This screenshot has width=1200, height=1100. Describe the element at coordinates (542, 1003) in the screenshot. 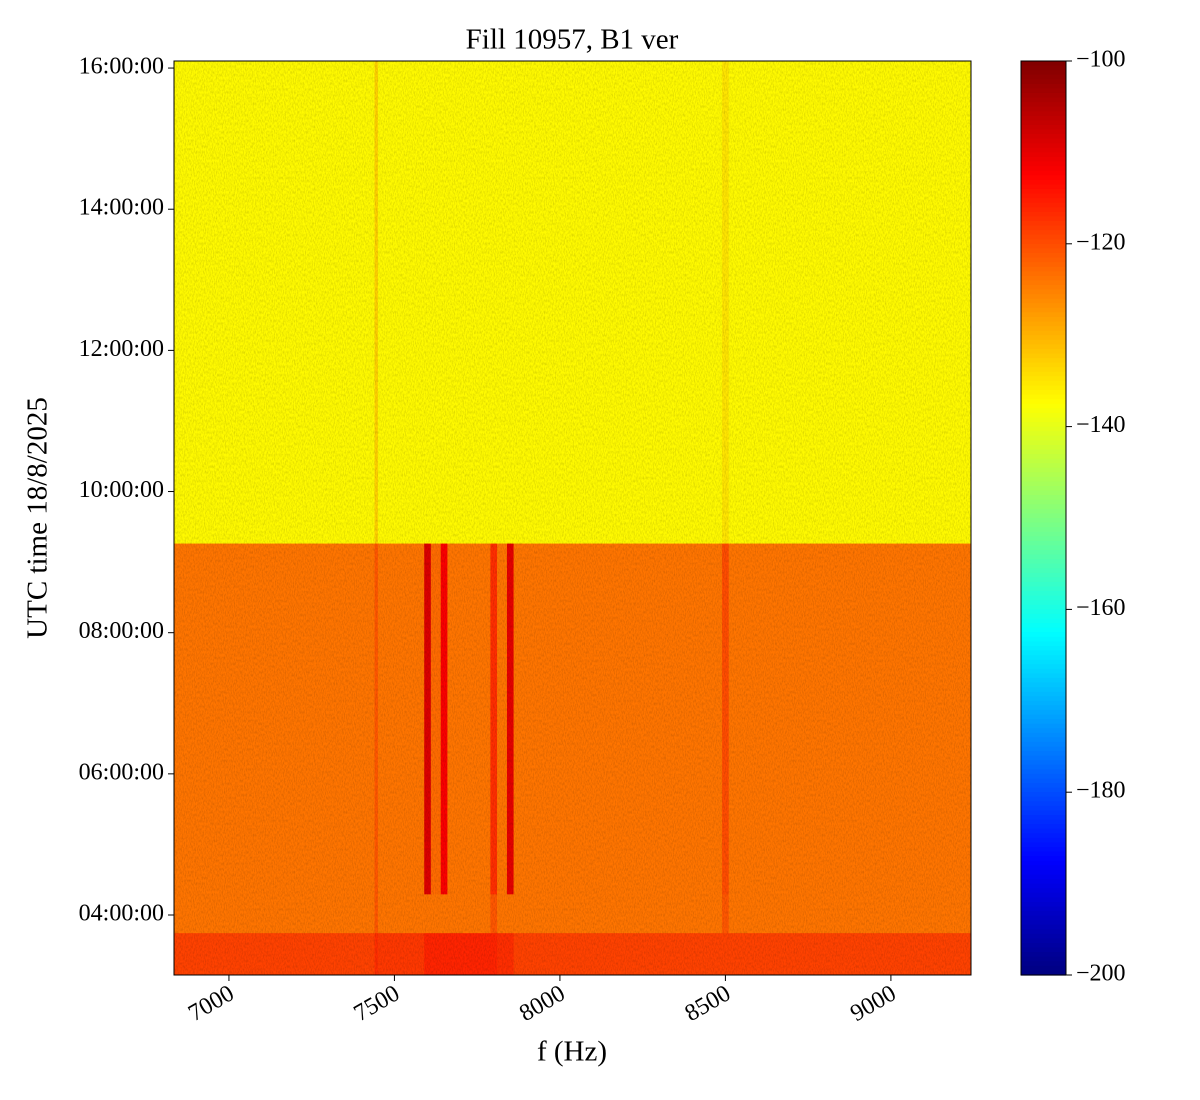

I see `x-tick-label: 8000` at that location.